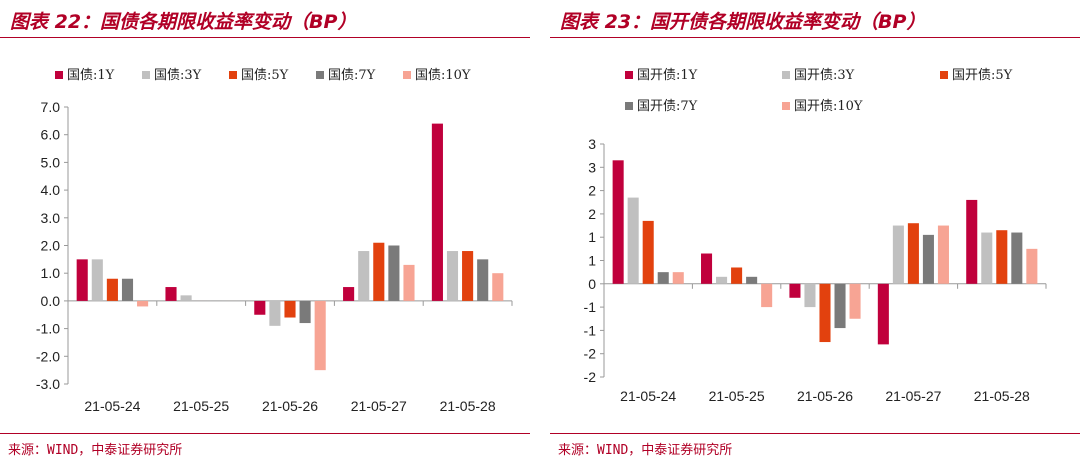  I want to click on legend-label: 国开债:3Y, so click(824, 75).